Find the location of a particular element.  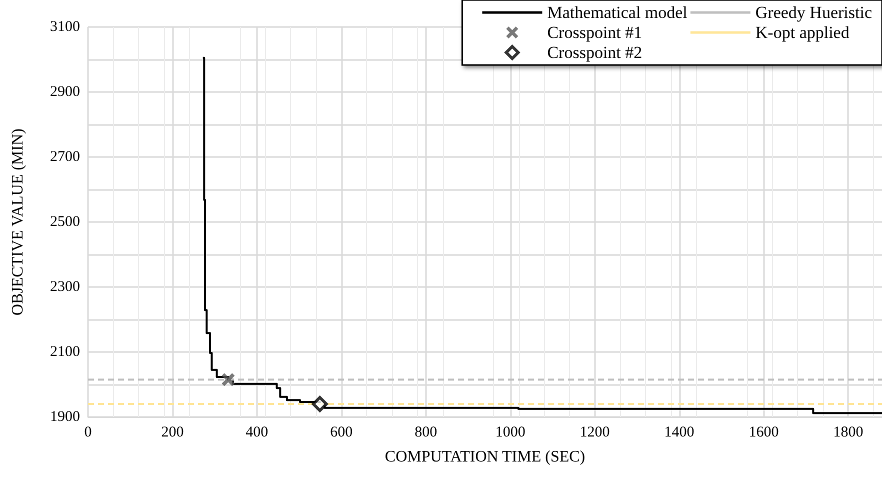

x-tick-label: 1600 is located at coordinates (763, 432).